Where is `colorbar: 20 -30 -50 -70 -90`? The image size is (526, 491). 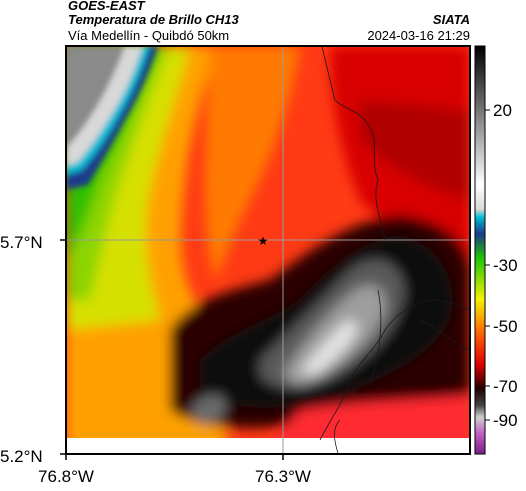 colorbar: 20 -30 -50 -70 -90 is located at coordinates (496, 250).